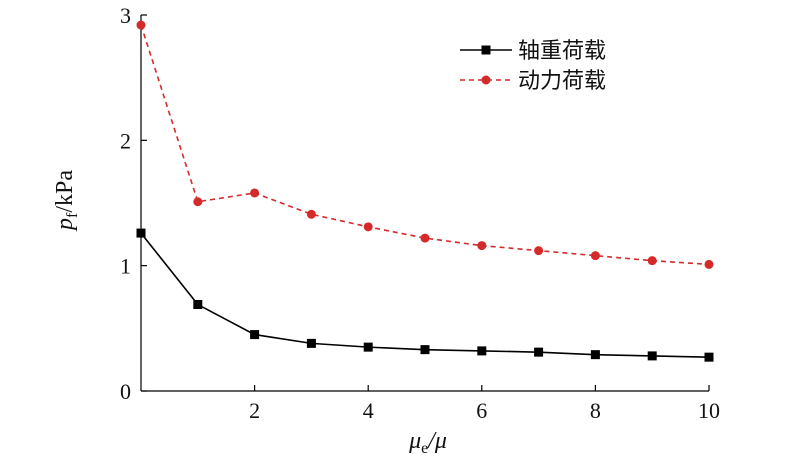  I want to click on y-axis-title: pf/kPa, so click(66, 201).